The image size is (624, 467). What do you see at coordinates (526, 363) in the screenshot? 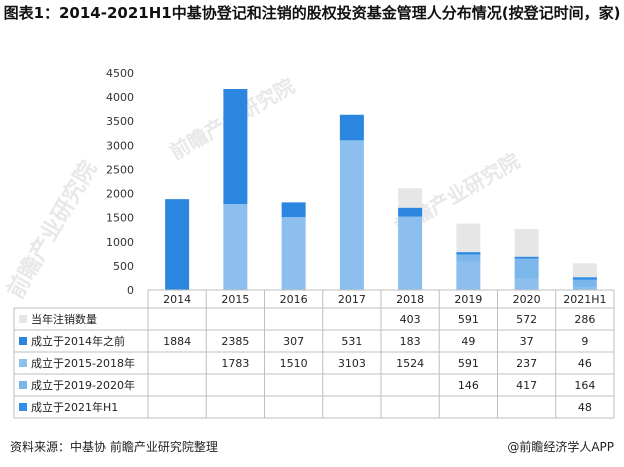
I see `table-cell-value: 237` at bounding box center [526, 363].